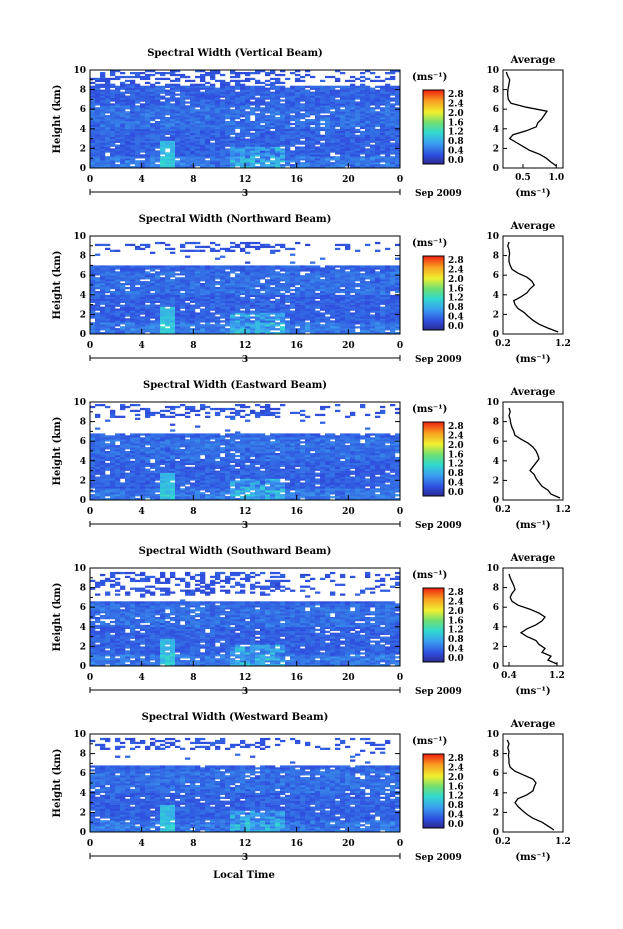 The width and height of the screenshot is (623, 929). I want to click on y-tick-label: 2, so click(83, 149).